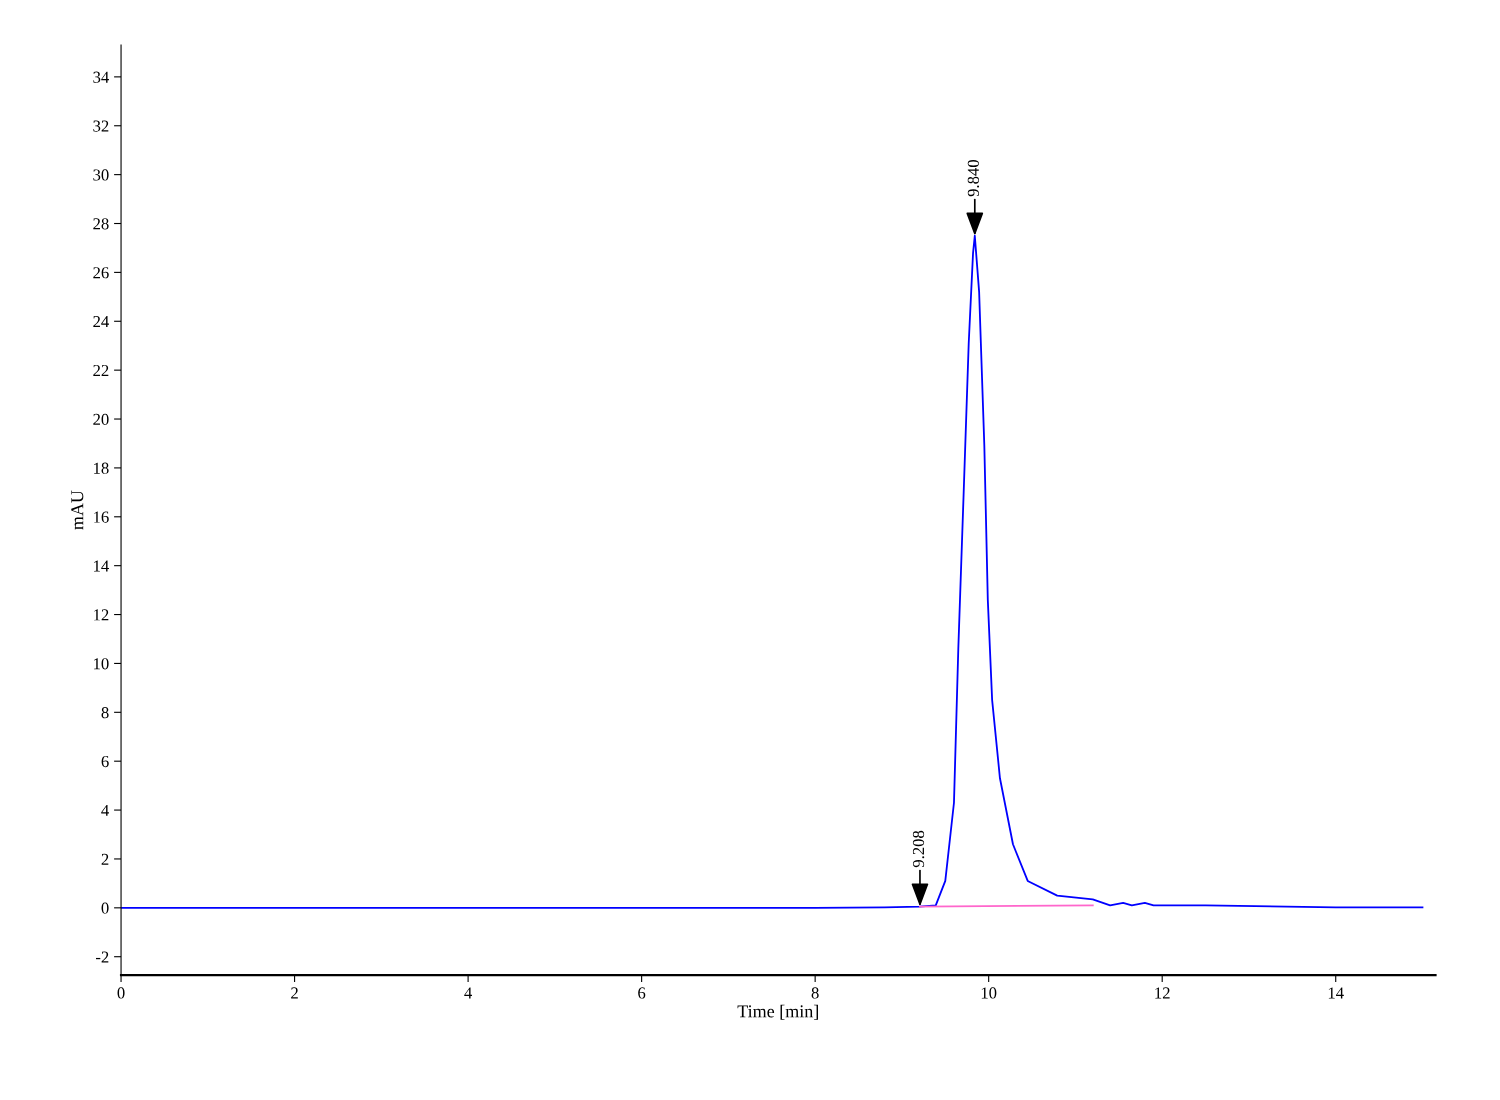 The height and width of the screenshot is (1100, 1500). Describe the element at coordinates (1162, 993) in the screenshot. I see `x-tick-label: 12` at that location.